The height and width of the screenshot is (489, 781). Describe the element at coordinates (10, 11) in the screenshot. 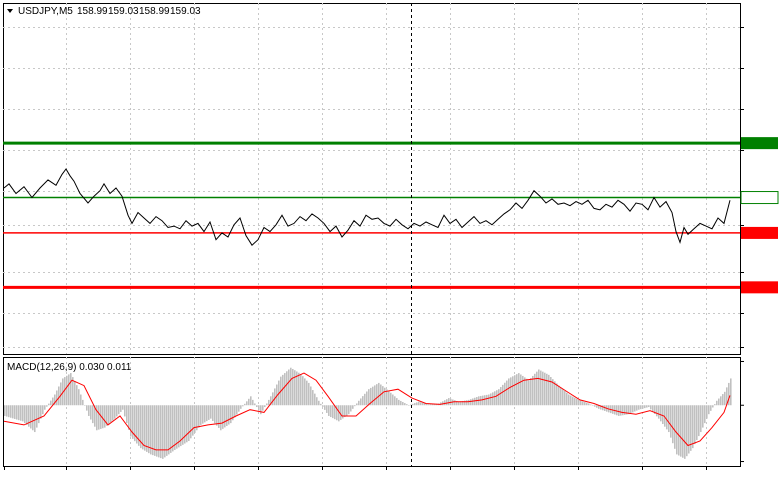

I see `dropdown-triangle-icon` at that location.